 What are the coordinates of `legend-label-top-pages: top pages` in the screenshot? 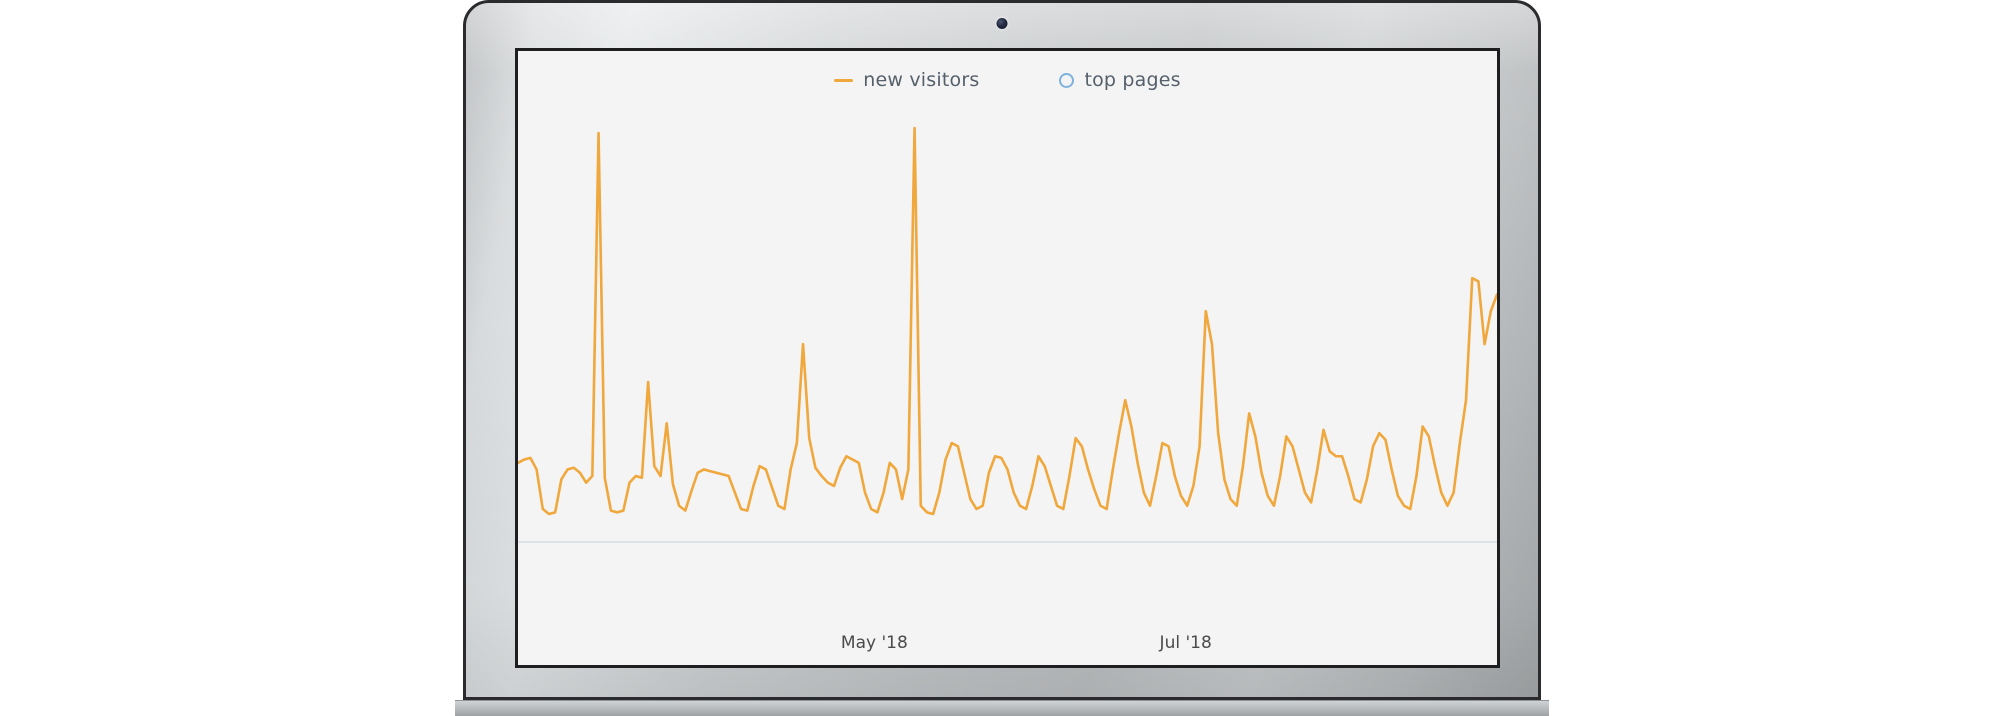 It's located at (1132, 80).